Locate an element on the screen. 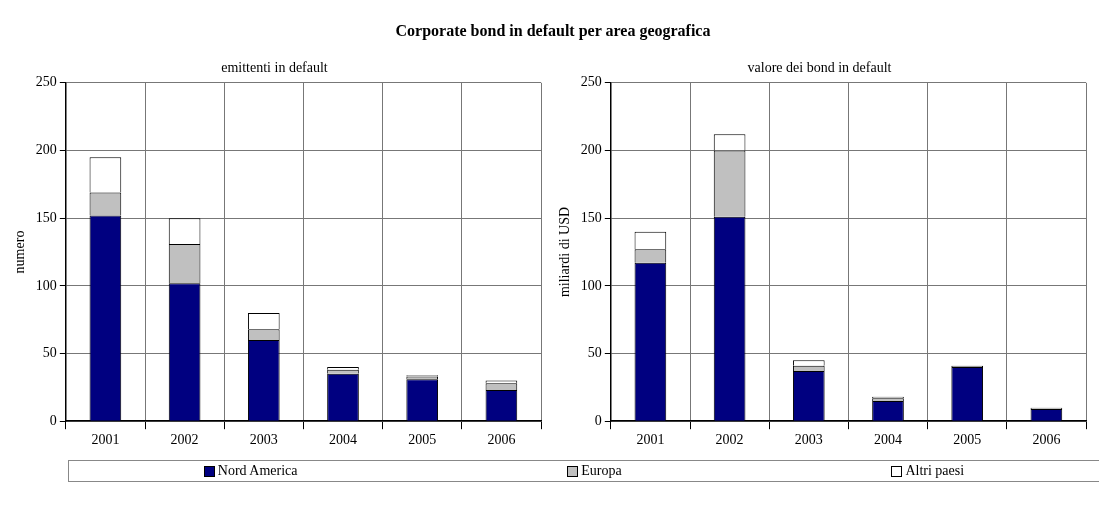  y-axis-title: miliardi di USD is located at coordinates (565, 252).